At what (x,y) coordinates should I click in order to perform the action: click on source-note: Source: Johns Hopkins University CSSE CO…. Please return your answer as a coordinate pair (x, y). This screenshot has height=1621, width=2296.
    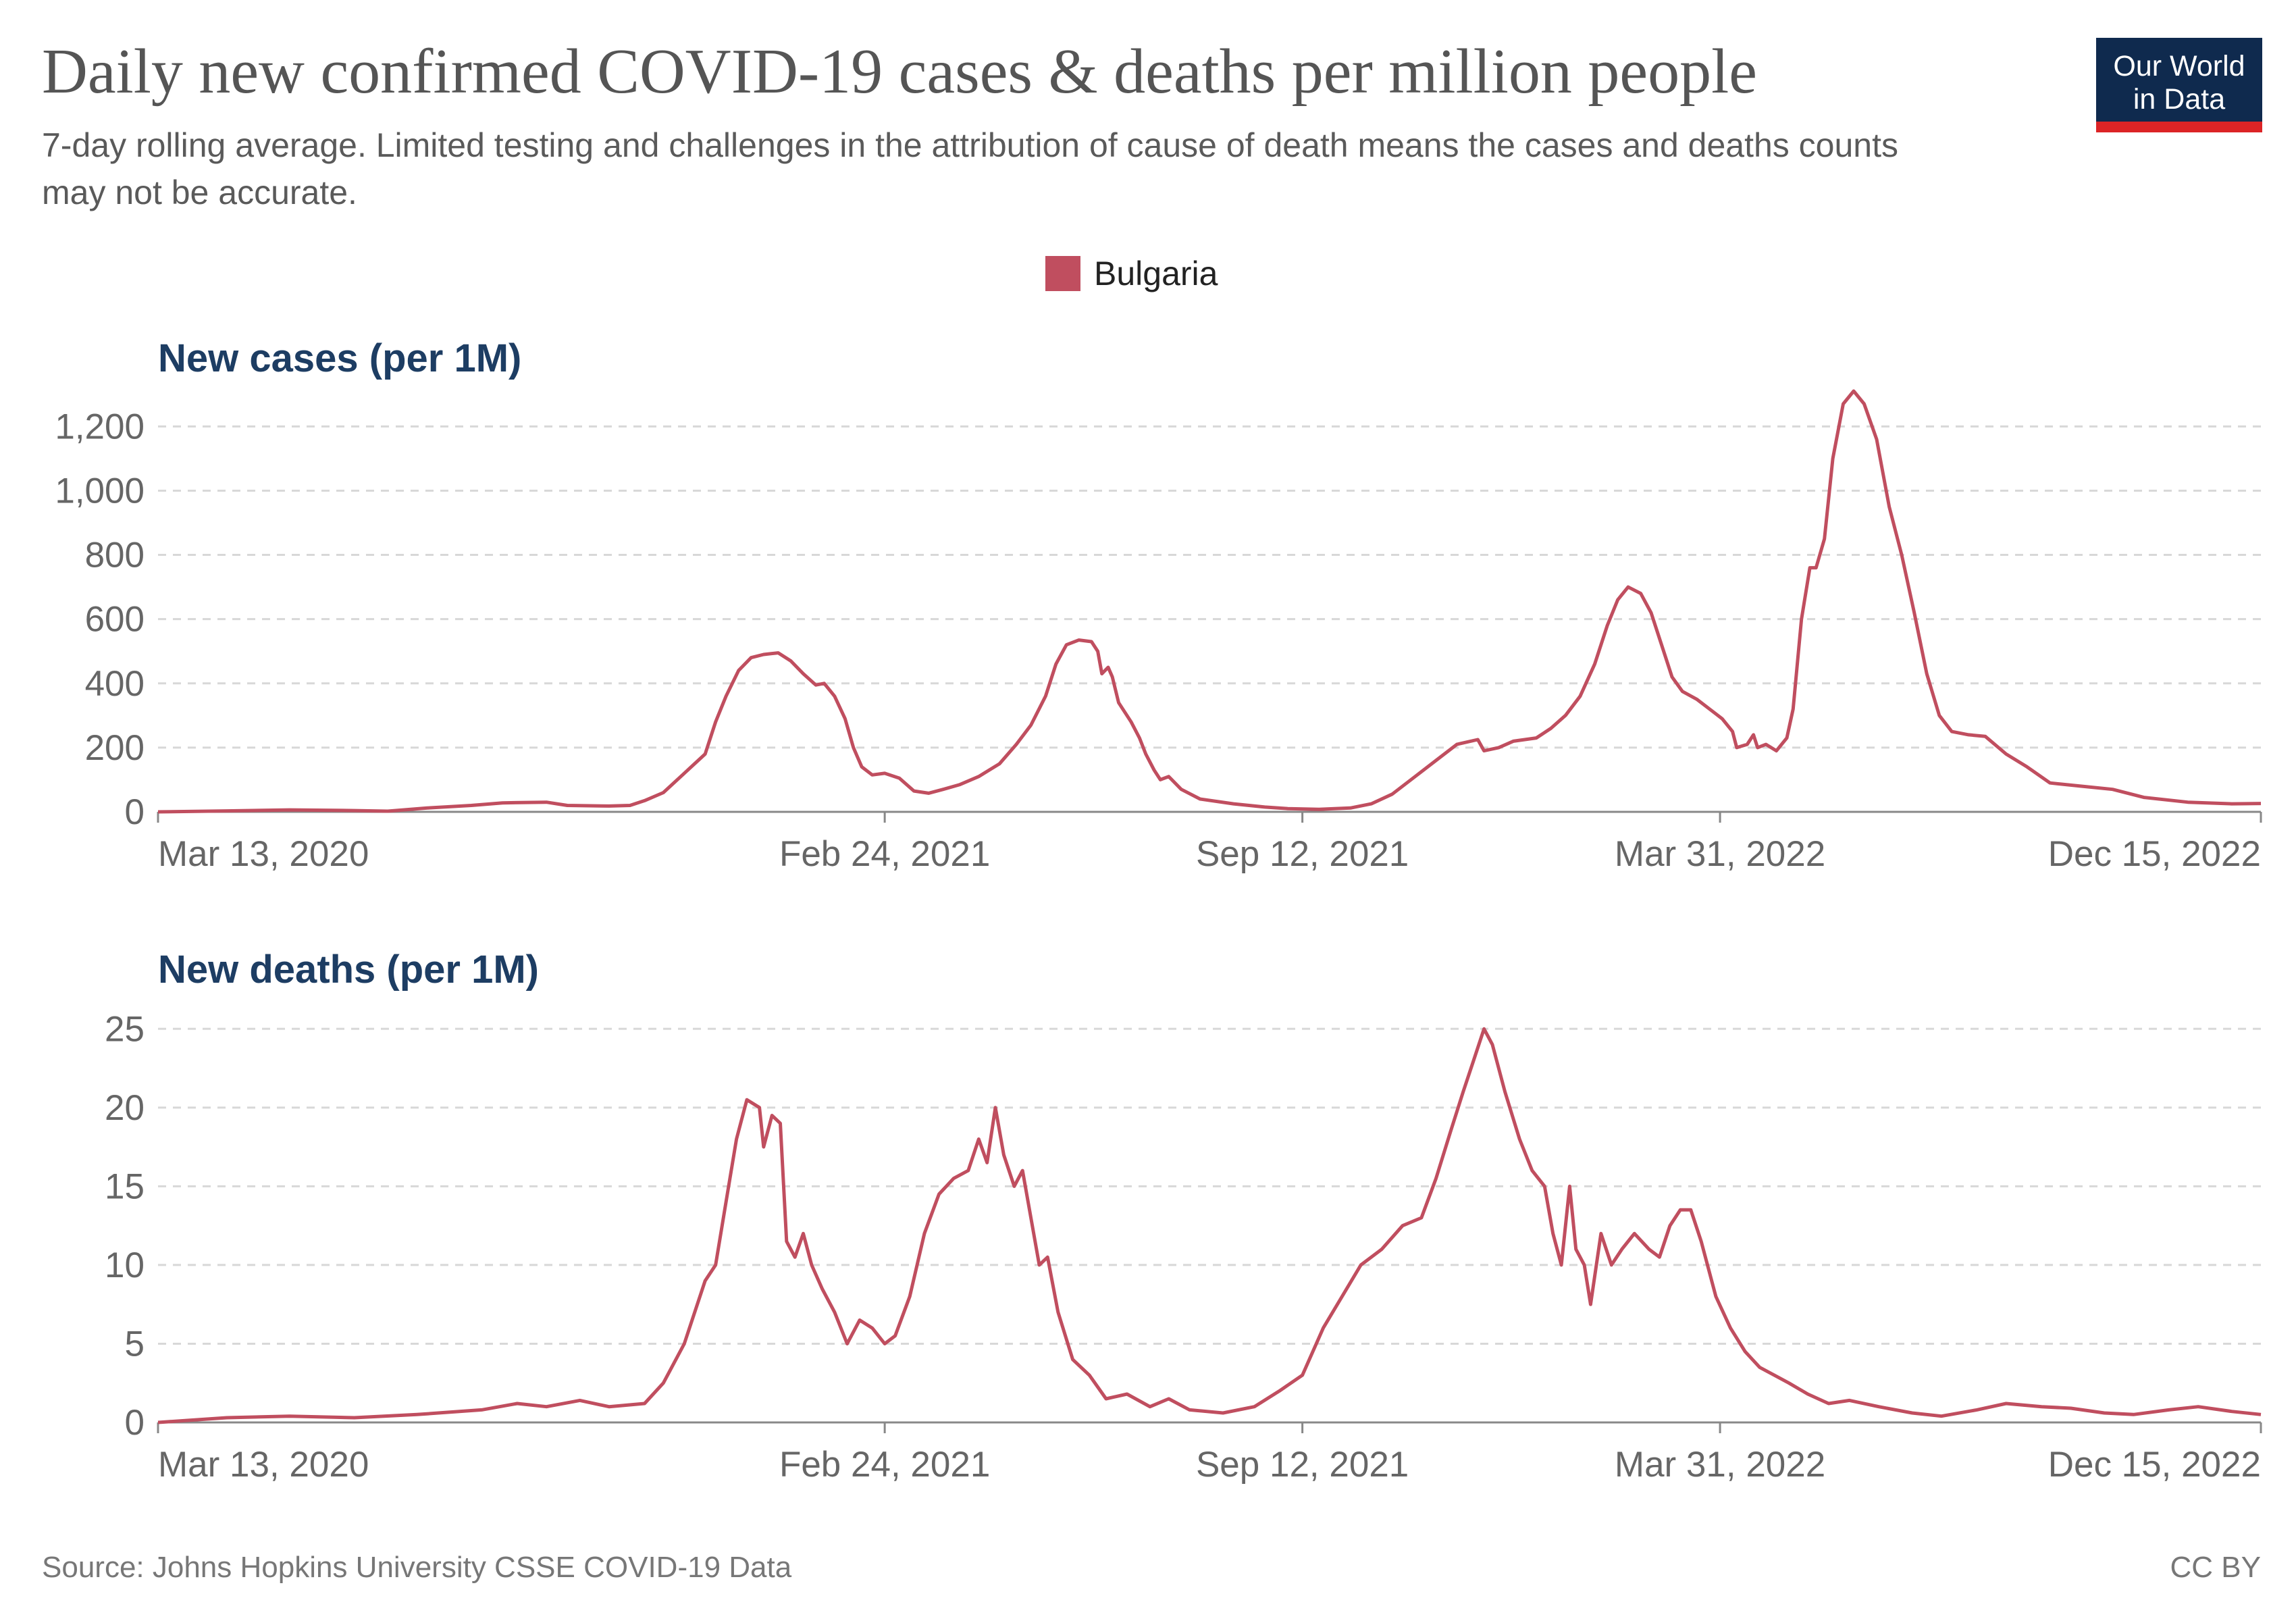
    Looking at the image, I should click on (417, 1567).